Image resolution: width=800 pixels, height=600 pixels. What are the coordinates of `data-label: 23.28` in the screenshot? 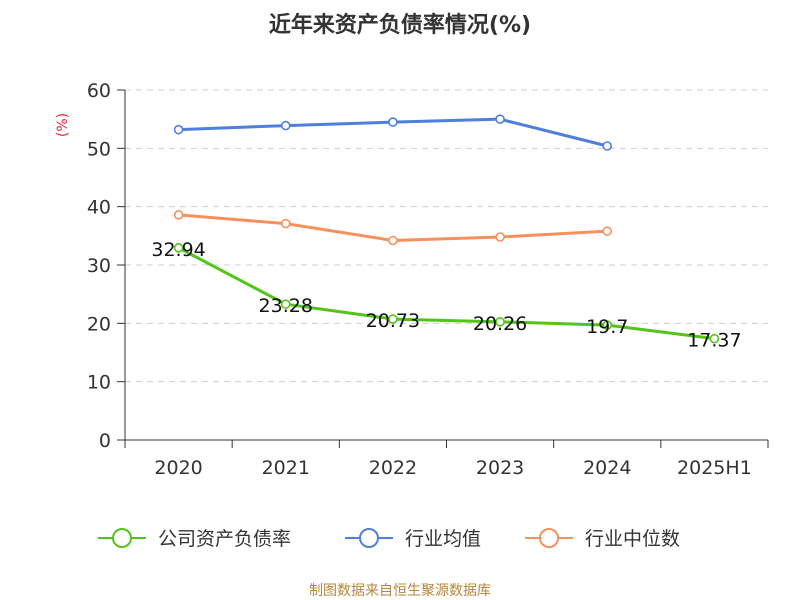 It's located at (286, 306).